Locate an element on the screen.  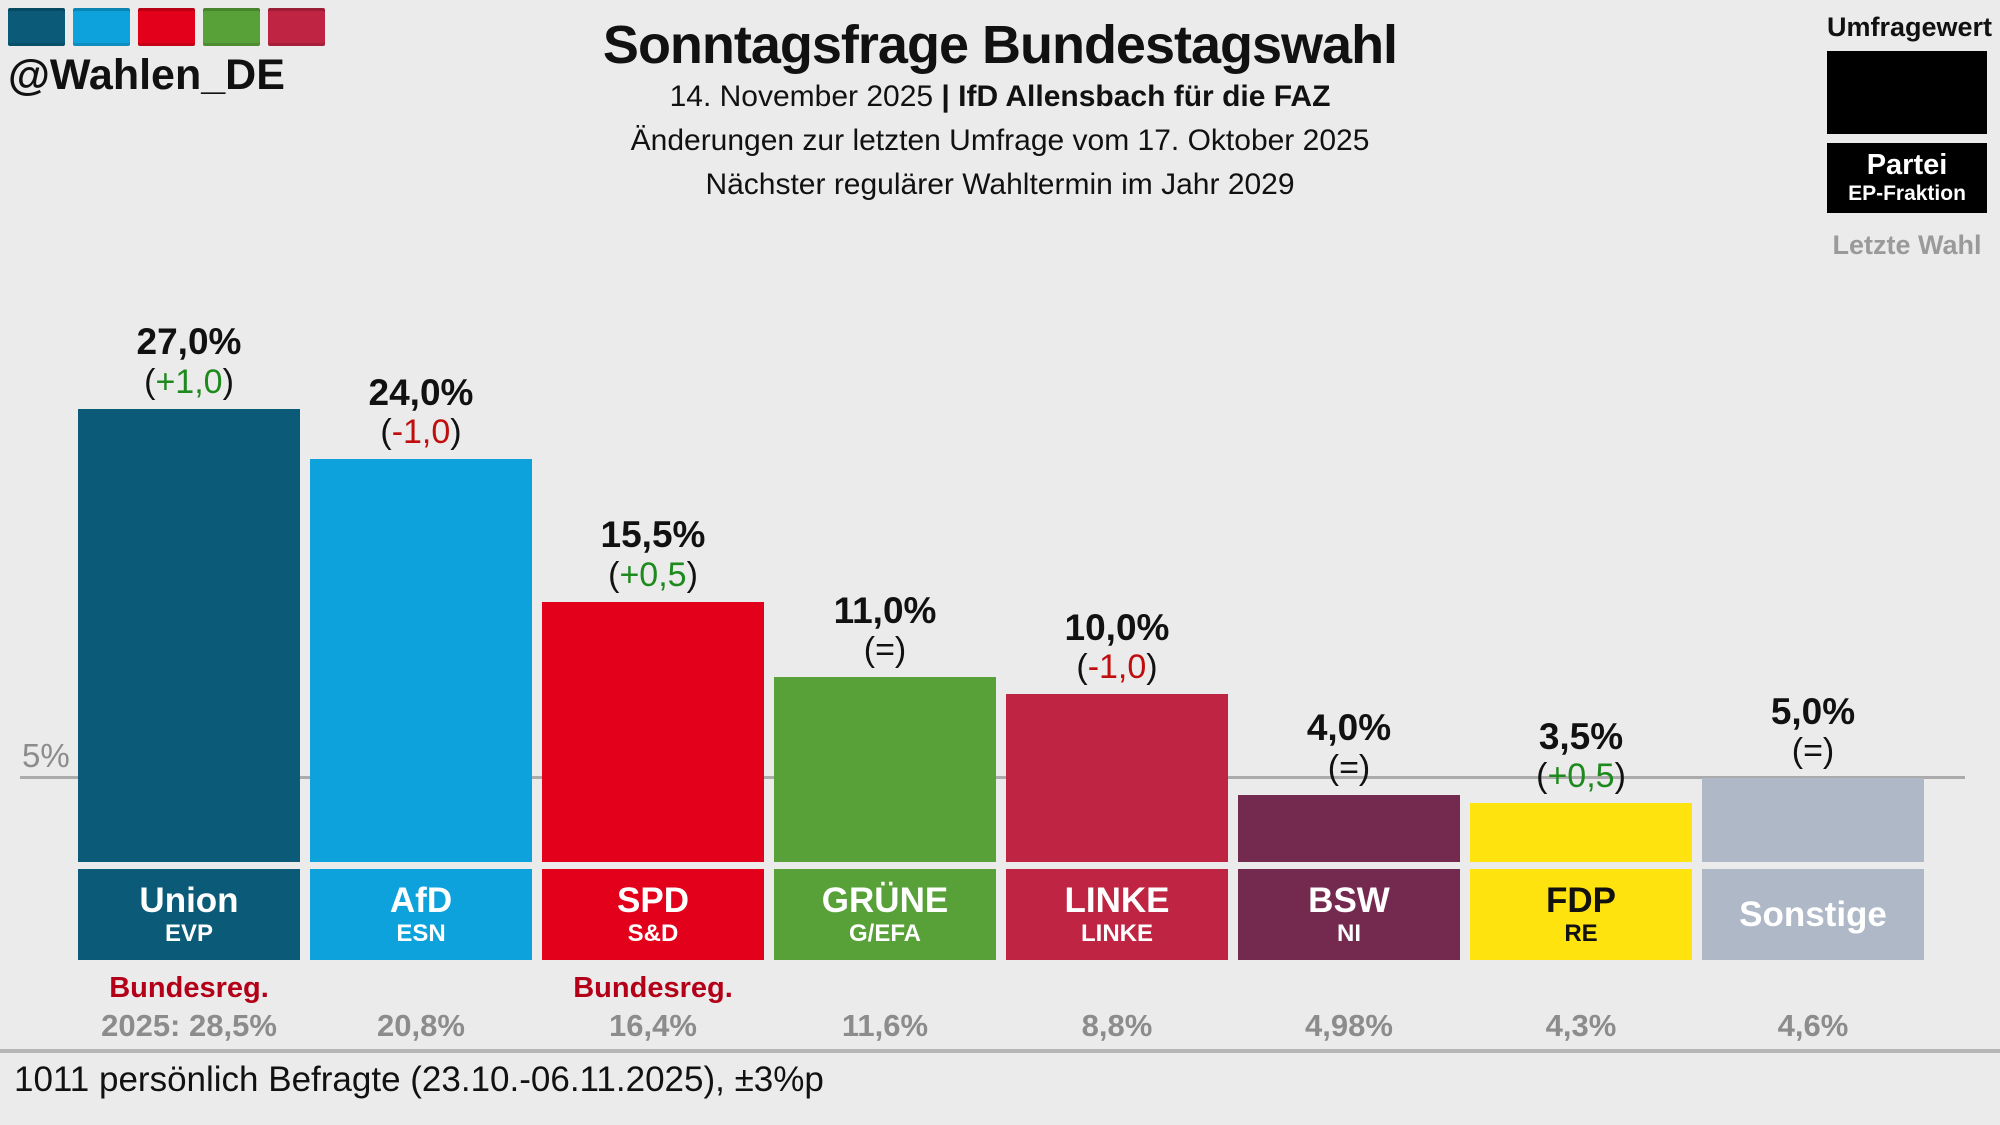
party-column: 15,5% (+0,5) SPD S&D Bundesreg. 16,4% is located at coordinates (653, 562).